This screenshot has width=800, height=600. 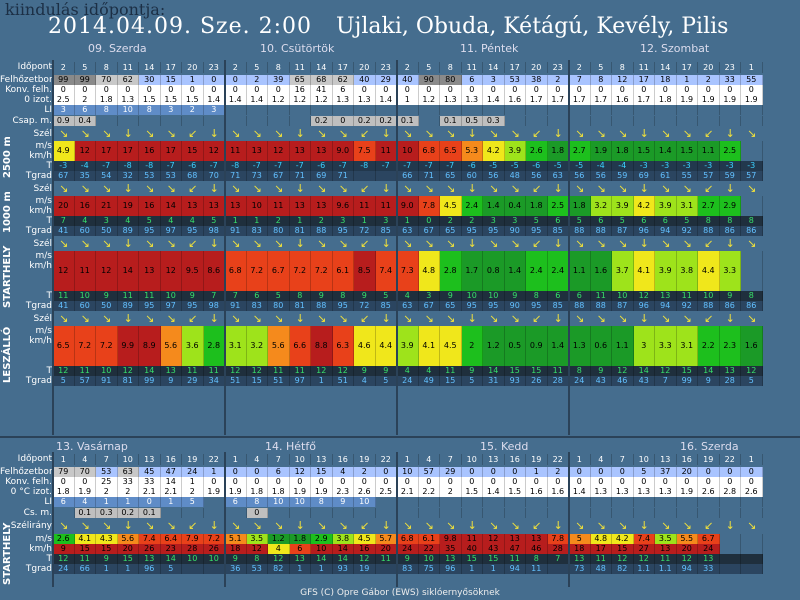 What do you see at coordinates (623, 166) in the screenshot?
I see `temp-row-2500-cell: -4` at bounding box center [623, 166].